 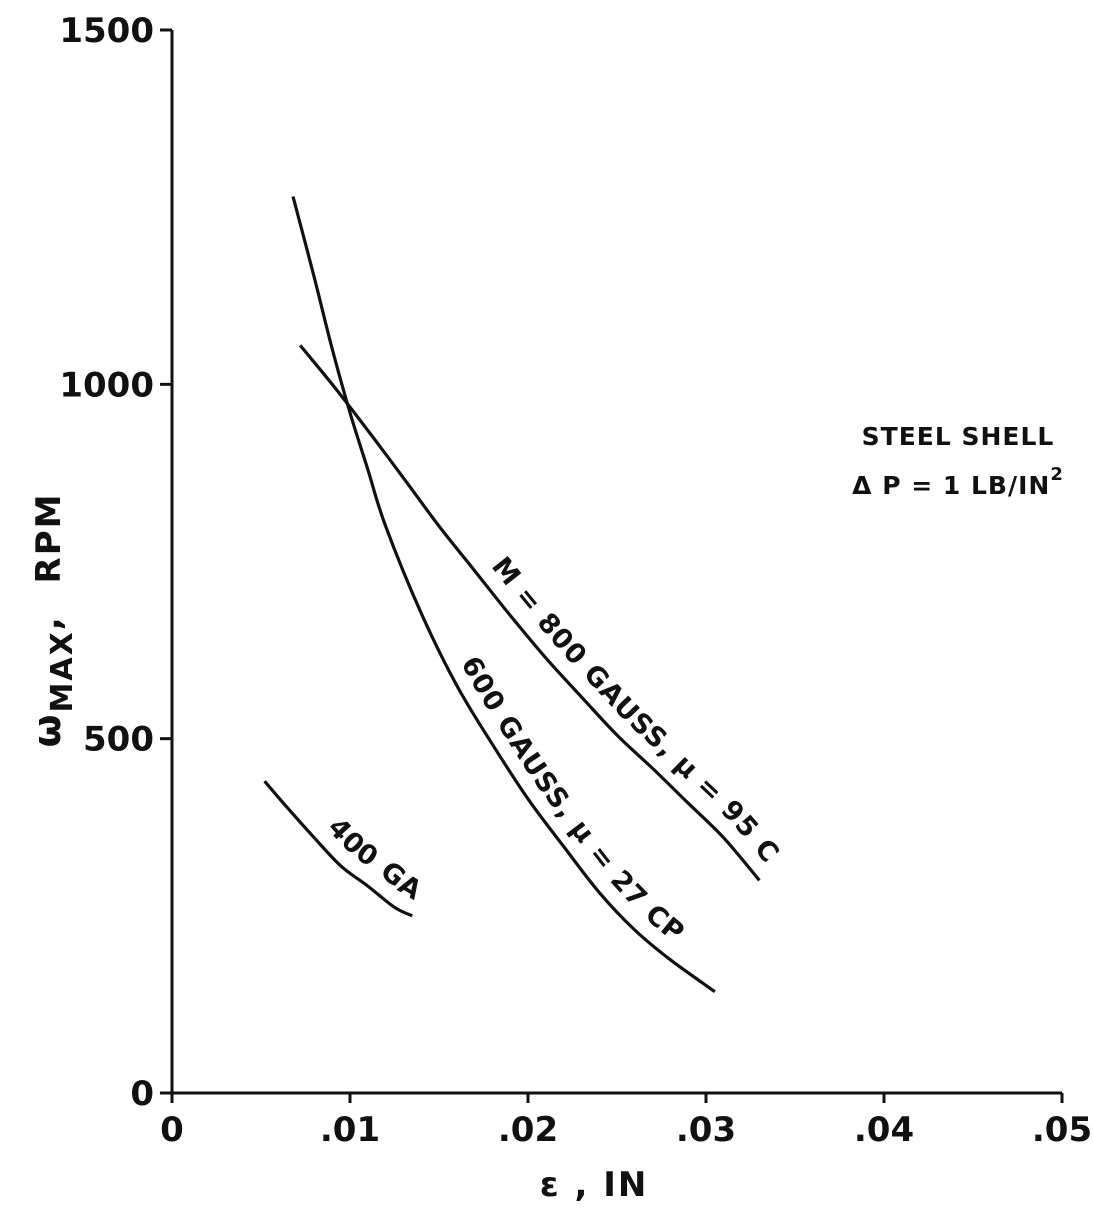 I want to click on y-axis-label: ωMAX, RPM, so click(x=52, y=620).